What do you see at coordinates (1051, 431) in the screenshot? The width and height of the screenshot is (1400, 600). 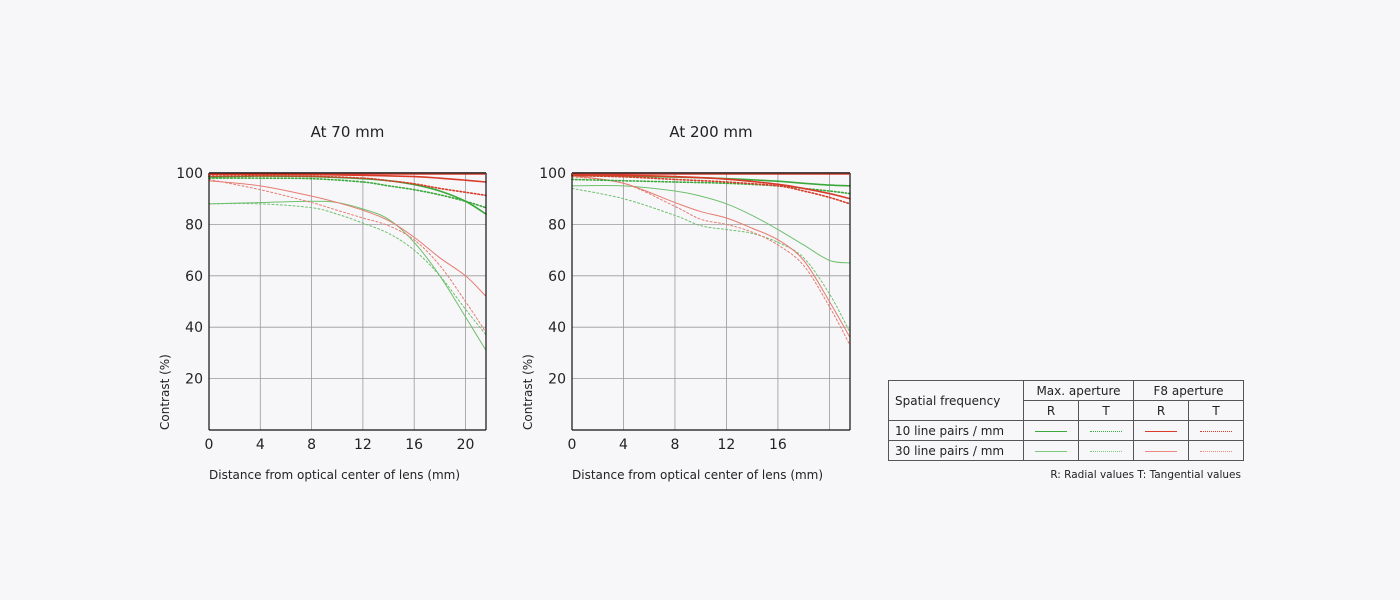 I see `legend-swatch-10lp-max-r` at bounding box center [1051, 431].